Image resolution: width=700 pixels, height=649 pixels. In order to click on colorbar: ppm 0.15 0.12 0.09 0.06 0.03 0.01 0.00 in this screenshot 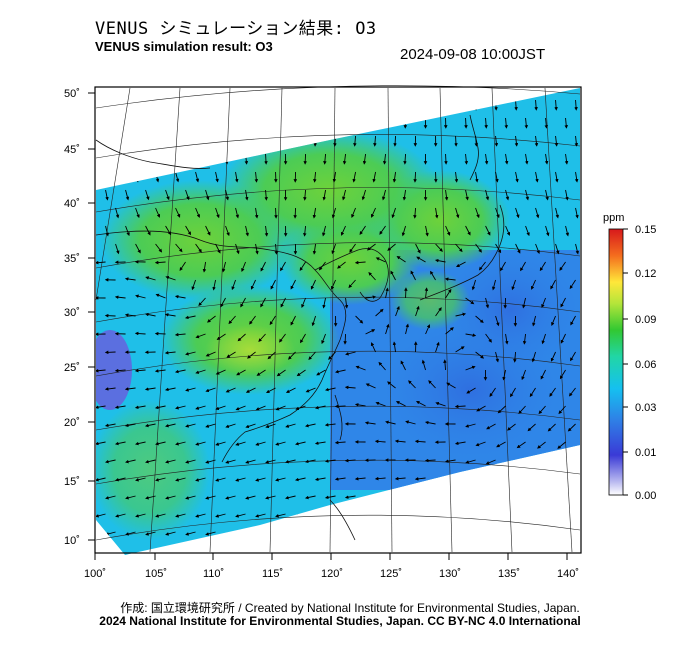, I will do `click(629, 357)`.